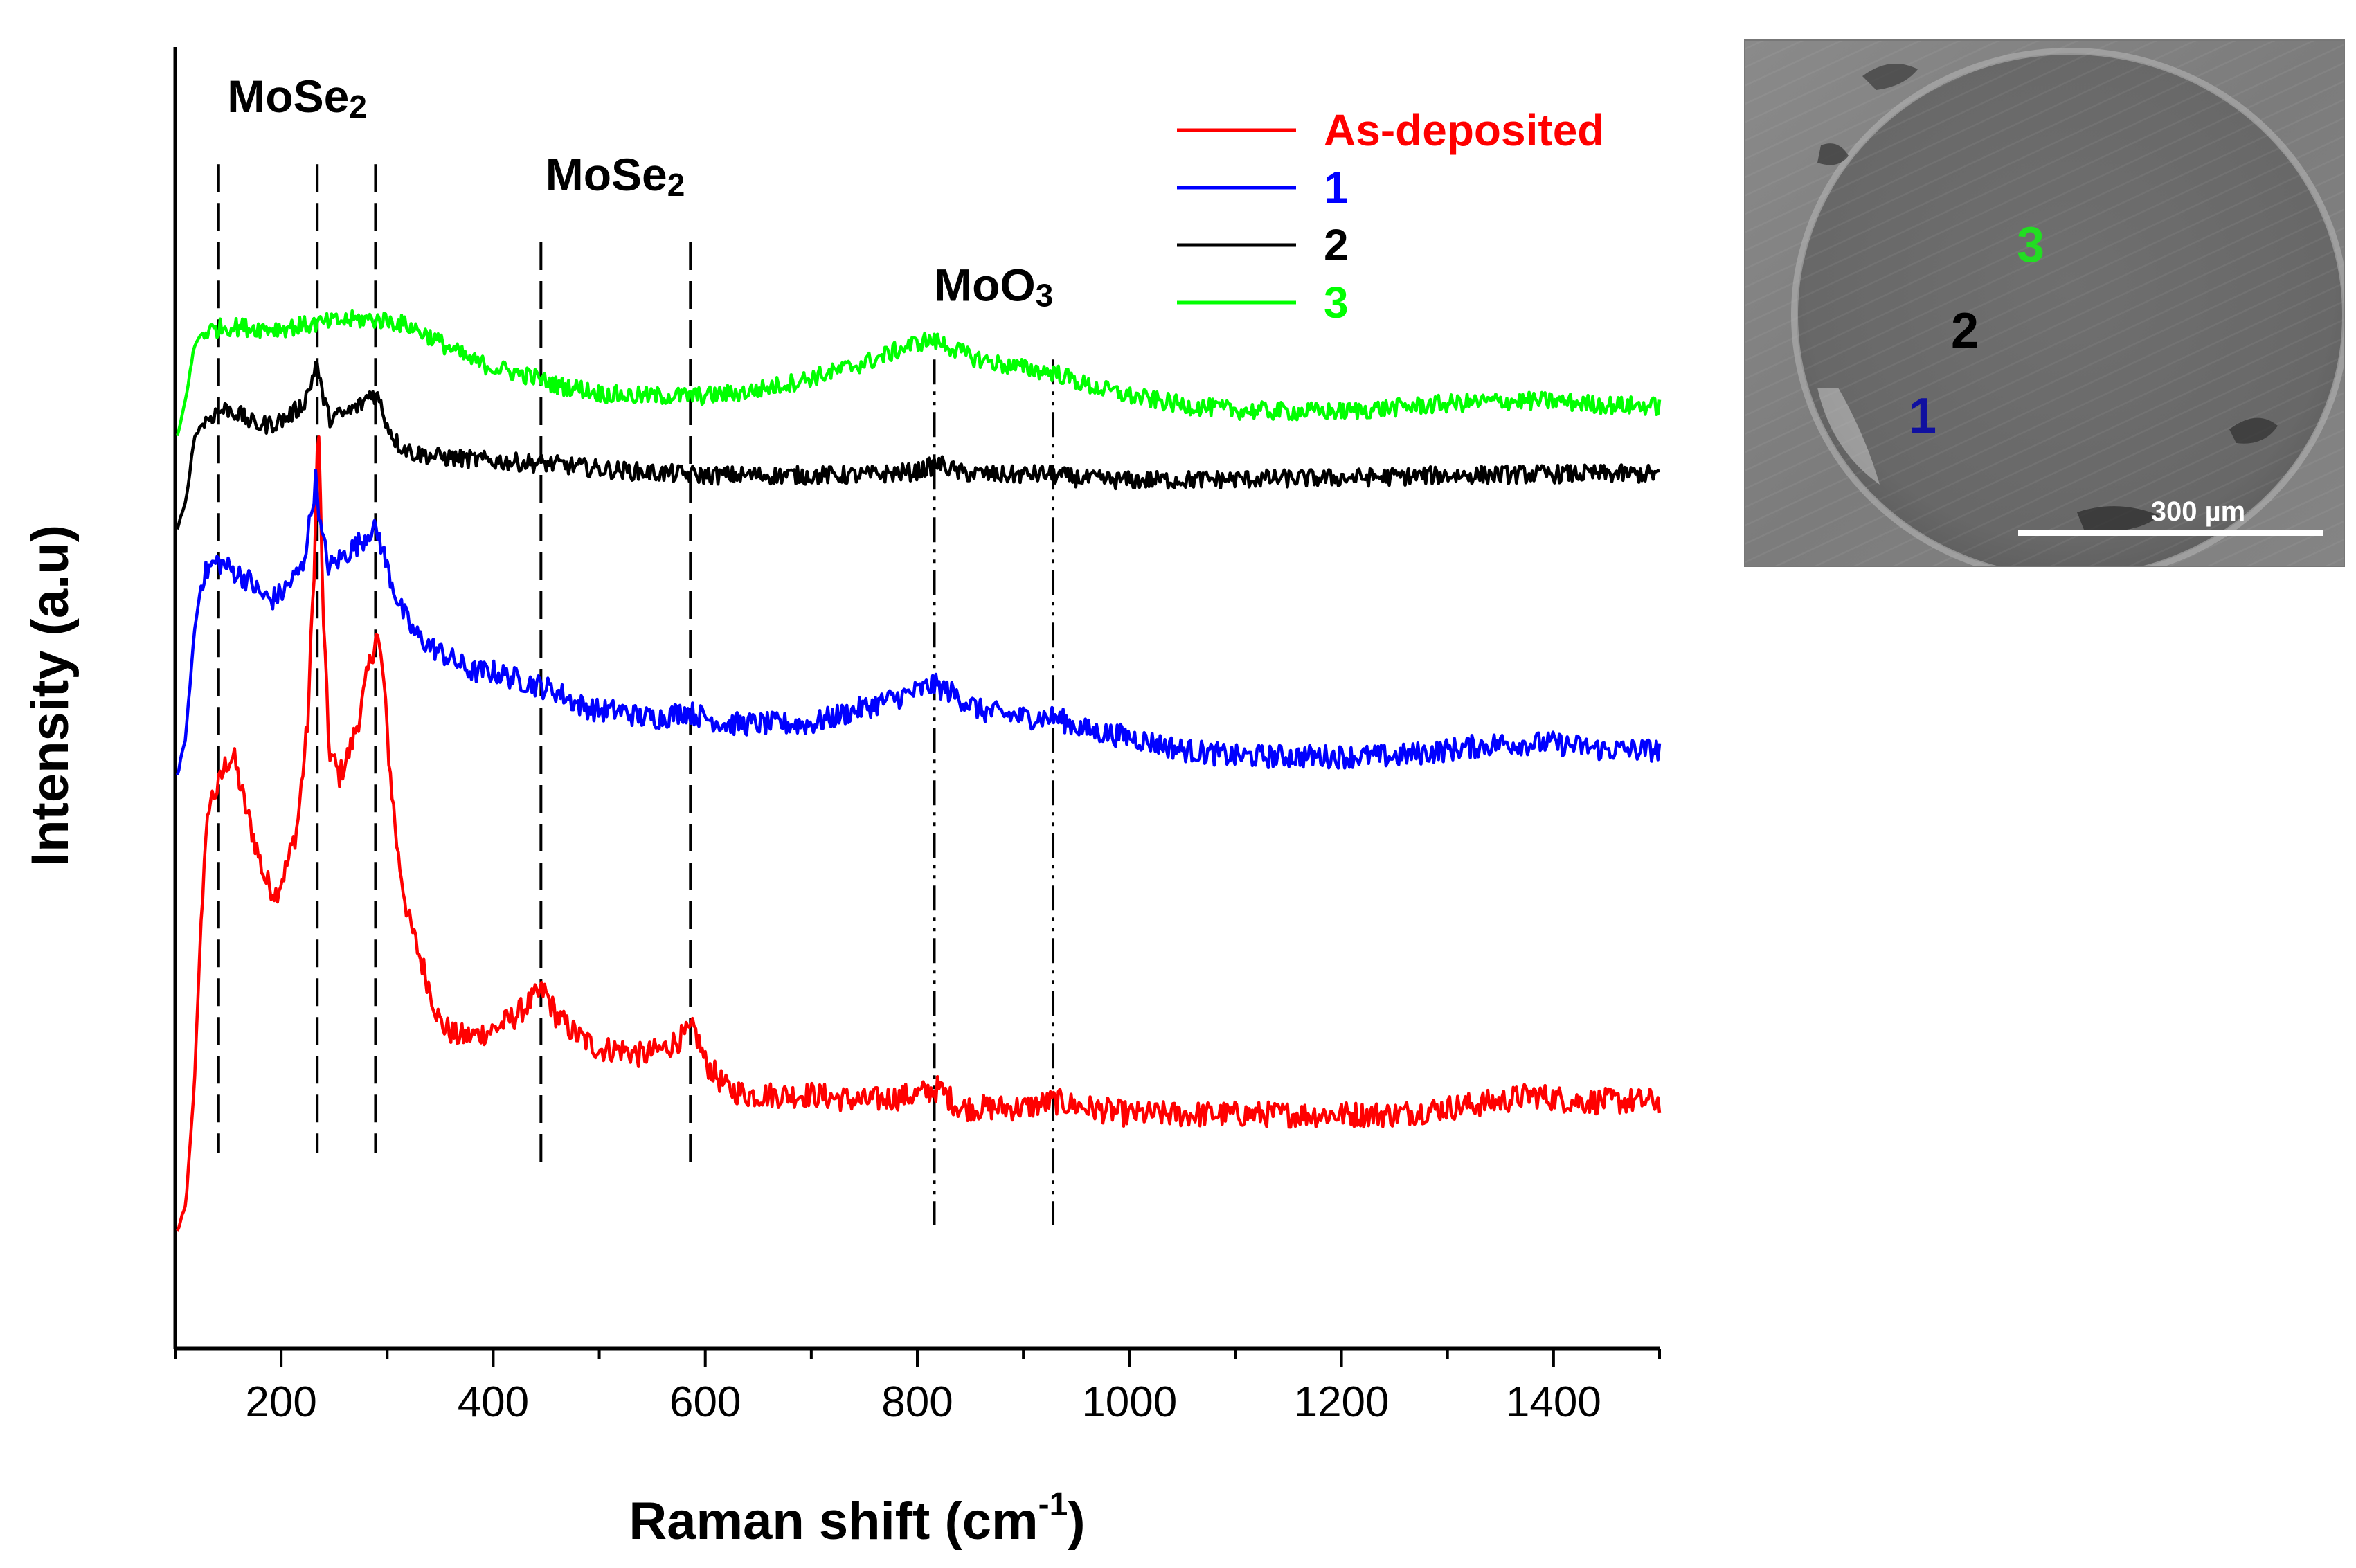  I want to click on x-axis-title-close: ), so click(1076, 1521).